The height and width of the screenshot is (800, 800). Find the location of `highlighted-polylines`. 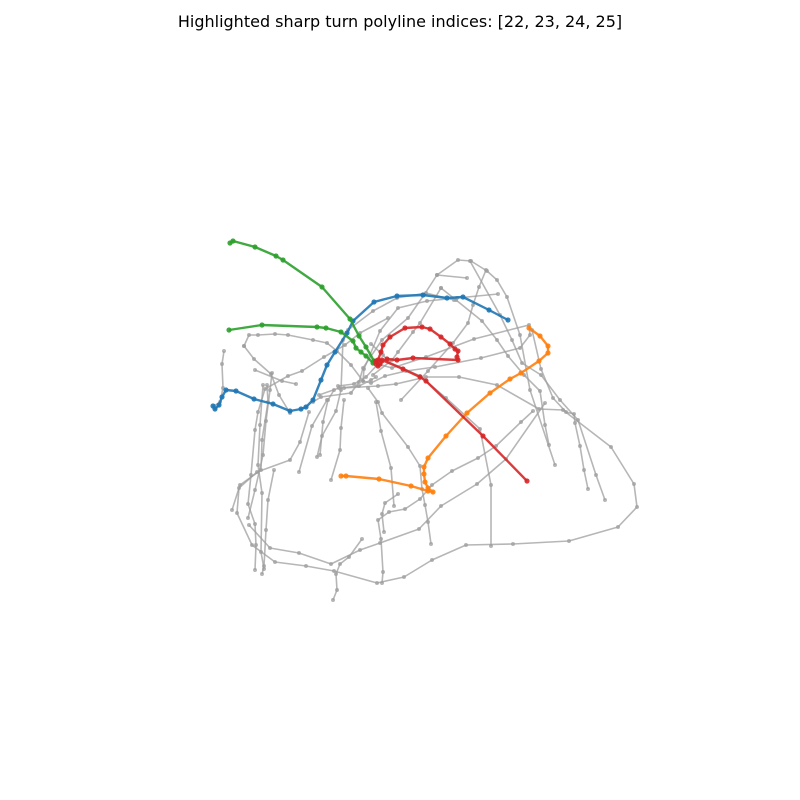

highlighted-polylines is located at coordinates (380, 366).